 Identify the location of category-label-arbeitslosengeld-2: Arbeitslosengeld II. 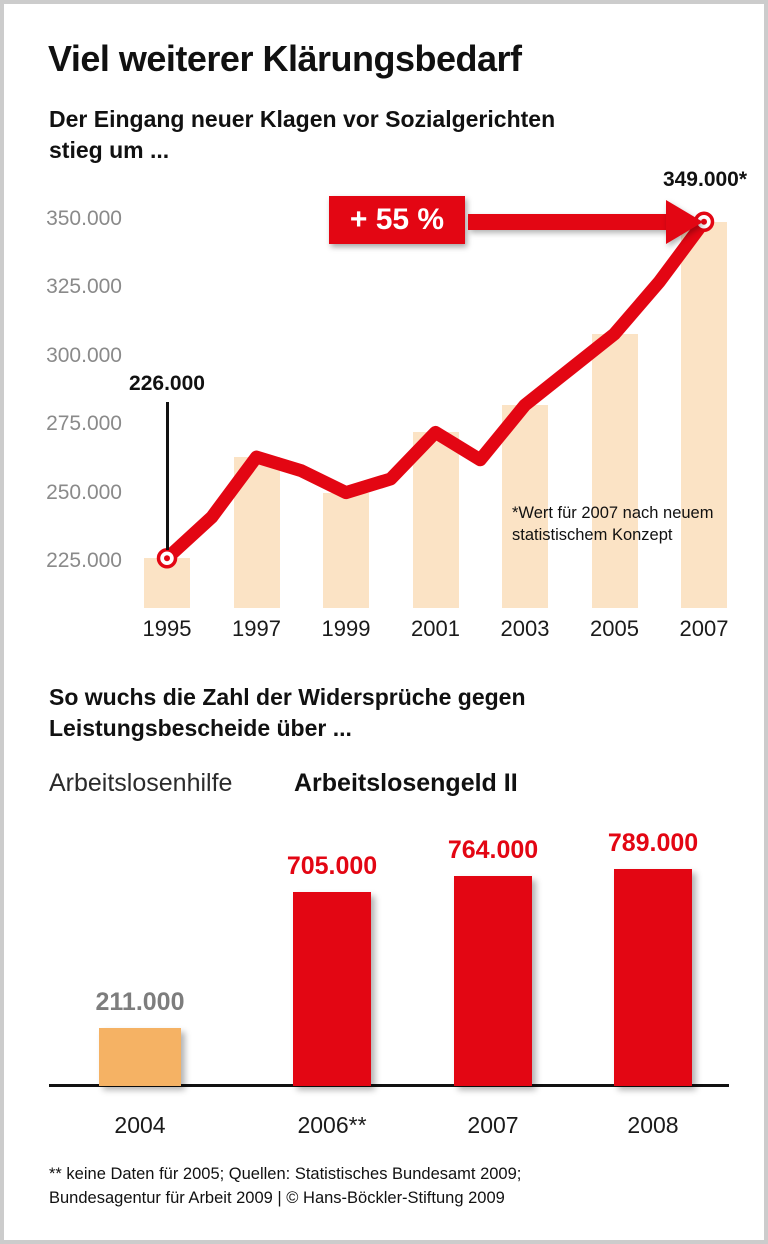
(406, 783).